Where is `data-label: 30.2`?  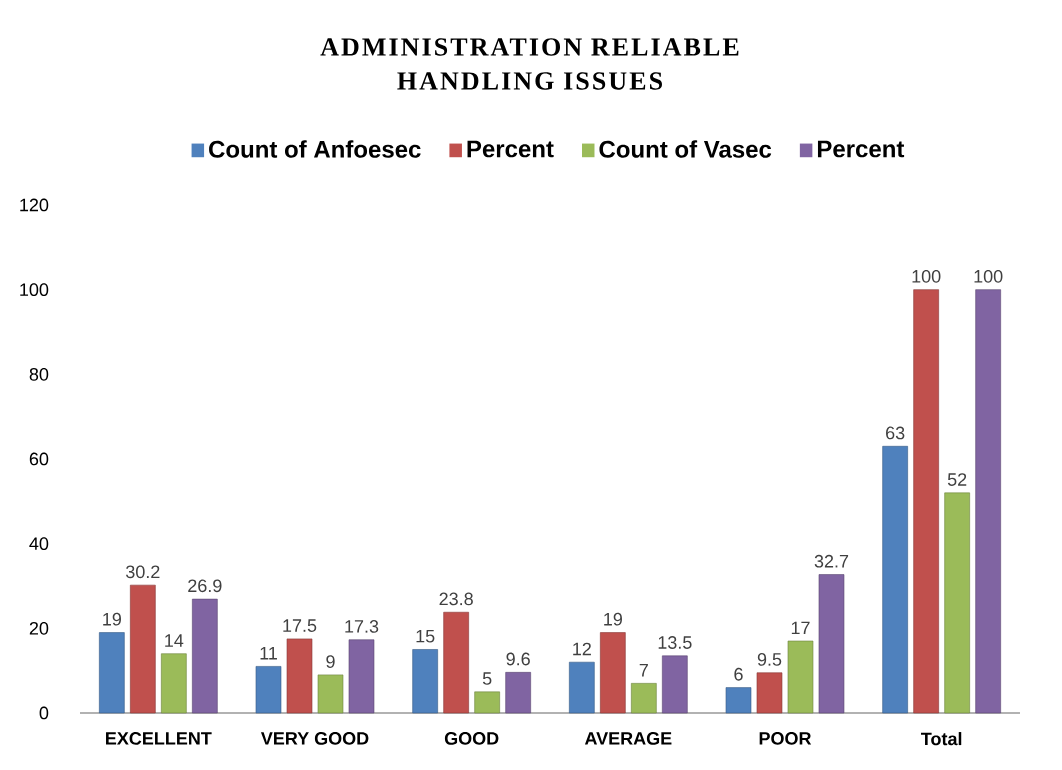
data-label: 30.2 is located at coordinates (143, 572).